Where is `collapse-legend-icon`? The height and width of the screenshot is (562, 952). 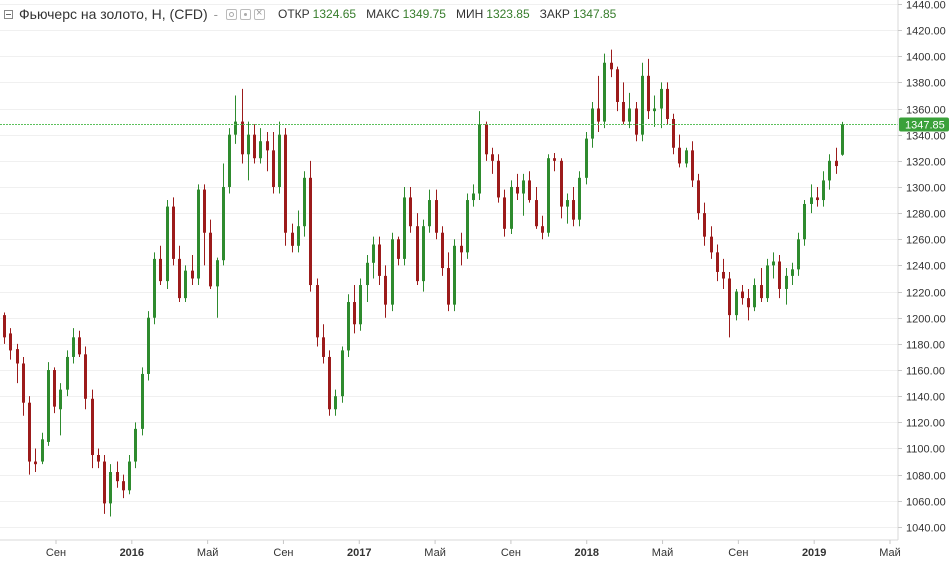
collapse-legend-icon is located at coordinates (8, 14).